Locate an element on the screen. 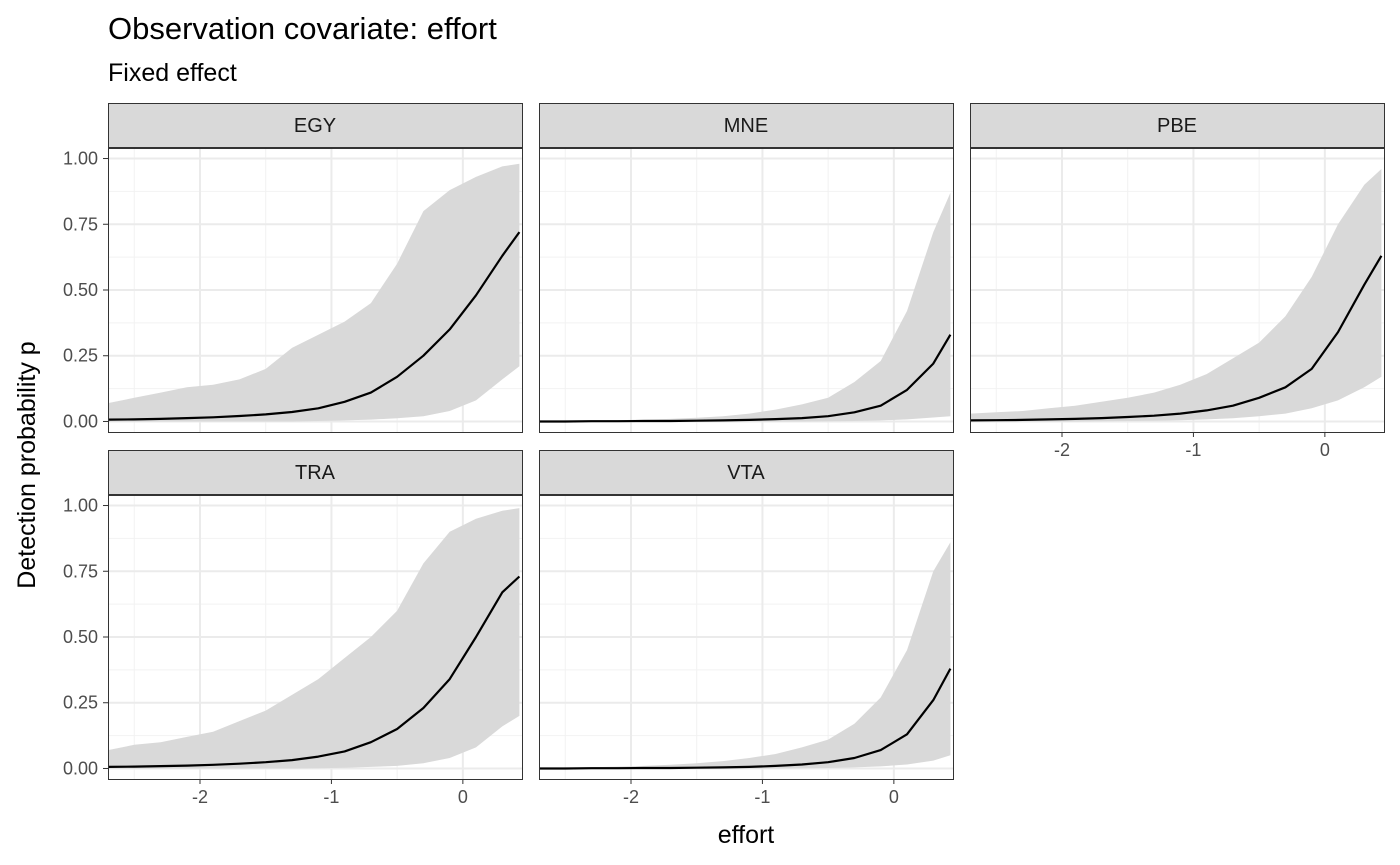  chart-subtitle: Fixed effect is located at coordinates (172, 73).